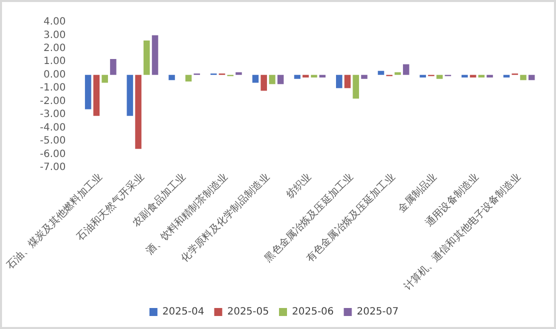  I want to click on legend-label: 2025-07, so click(377, 312).